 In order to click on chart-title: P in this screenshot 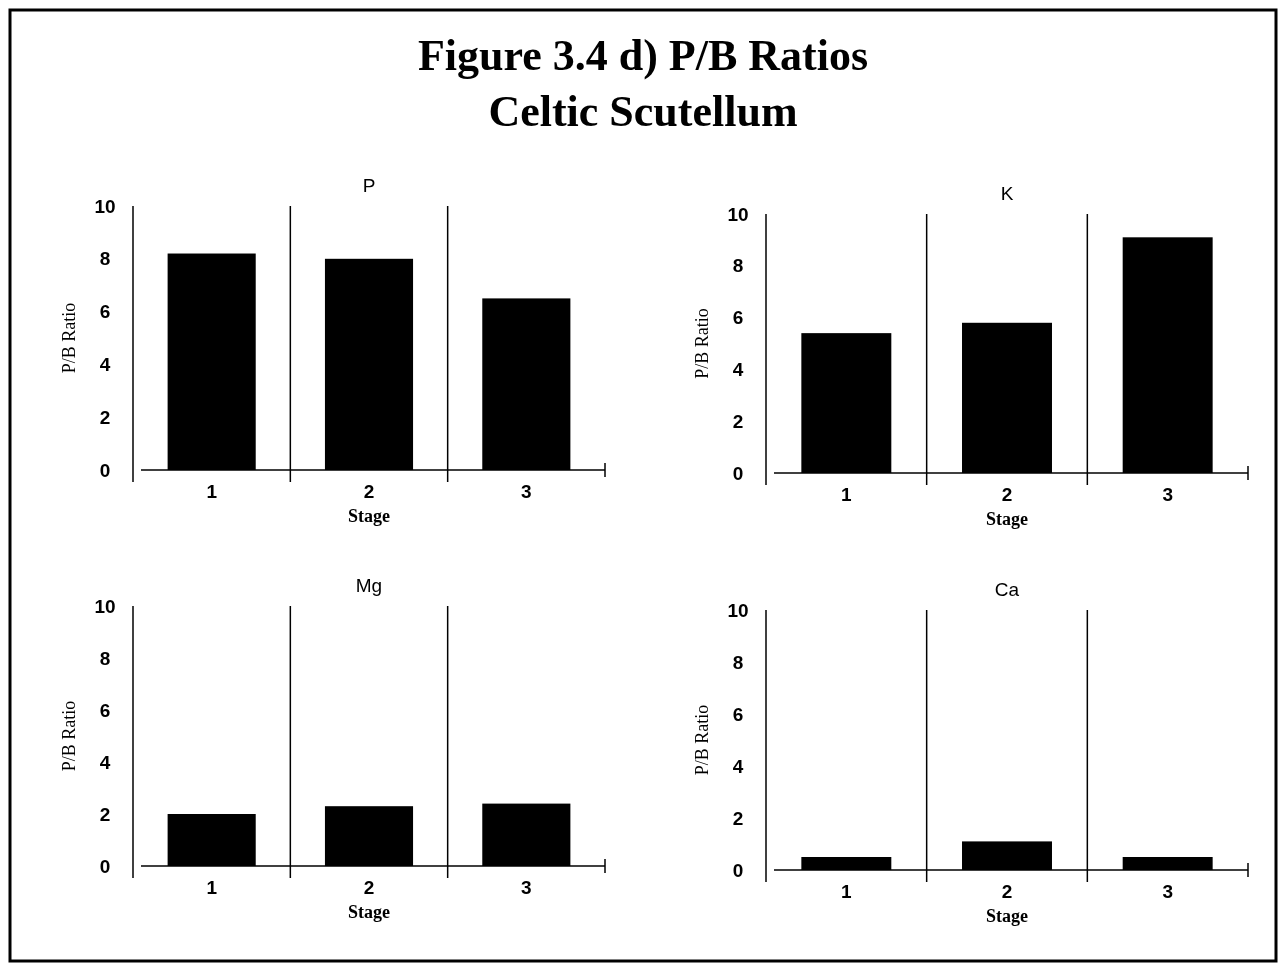, I will do `click(369, 185)`.